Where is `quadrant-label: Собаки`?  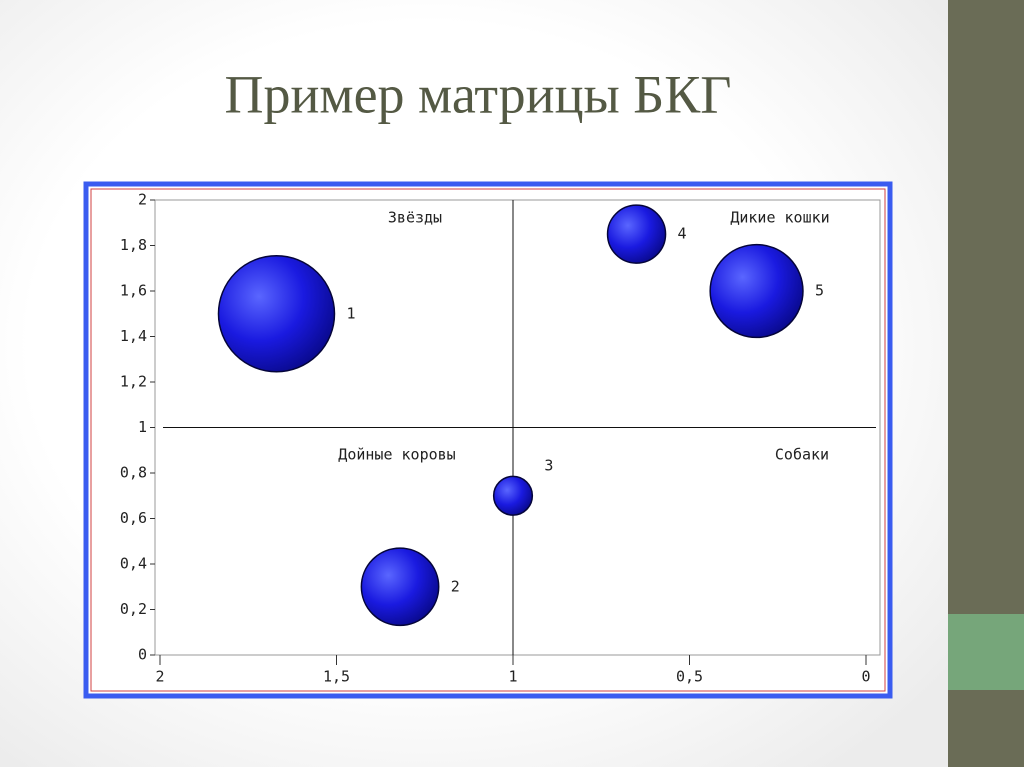
quadrant-label: Собаки is located at coordinates (802, 455).